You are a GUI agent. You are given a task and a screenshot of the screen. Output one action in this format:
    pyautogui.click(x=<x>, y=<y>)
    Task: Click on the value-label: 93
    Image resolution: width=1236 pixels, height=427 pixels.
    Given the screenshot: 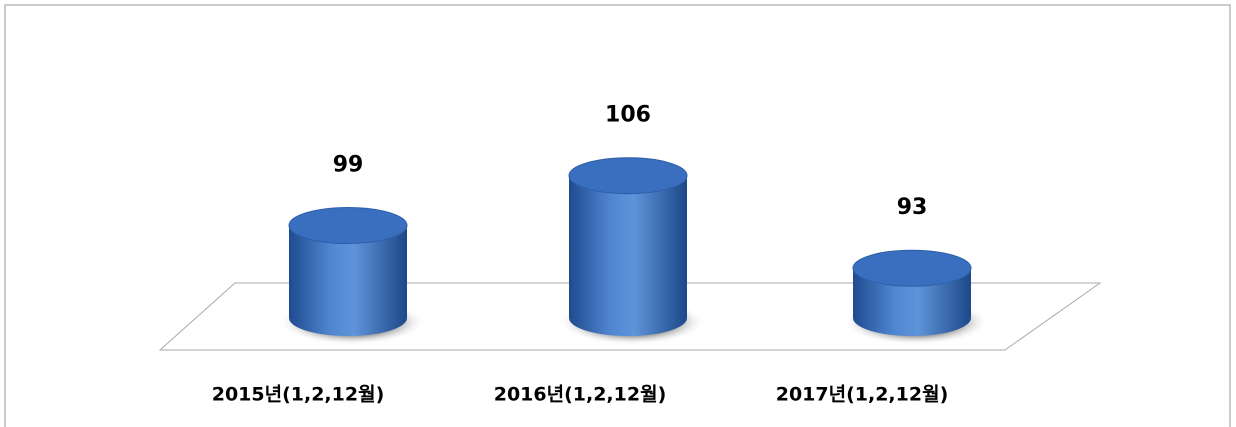 What is the action you would take?
    pyautogui.click(x=912, y=207)
    